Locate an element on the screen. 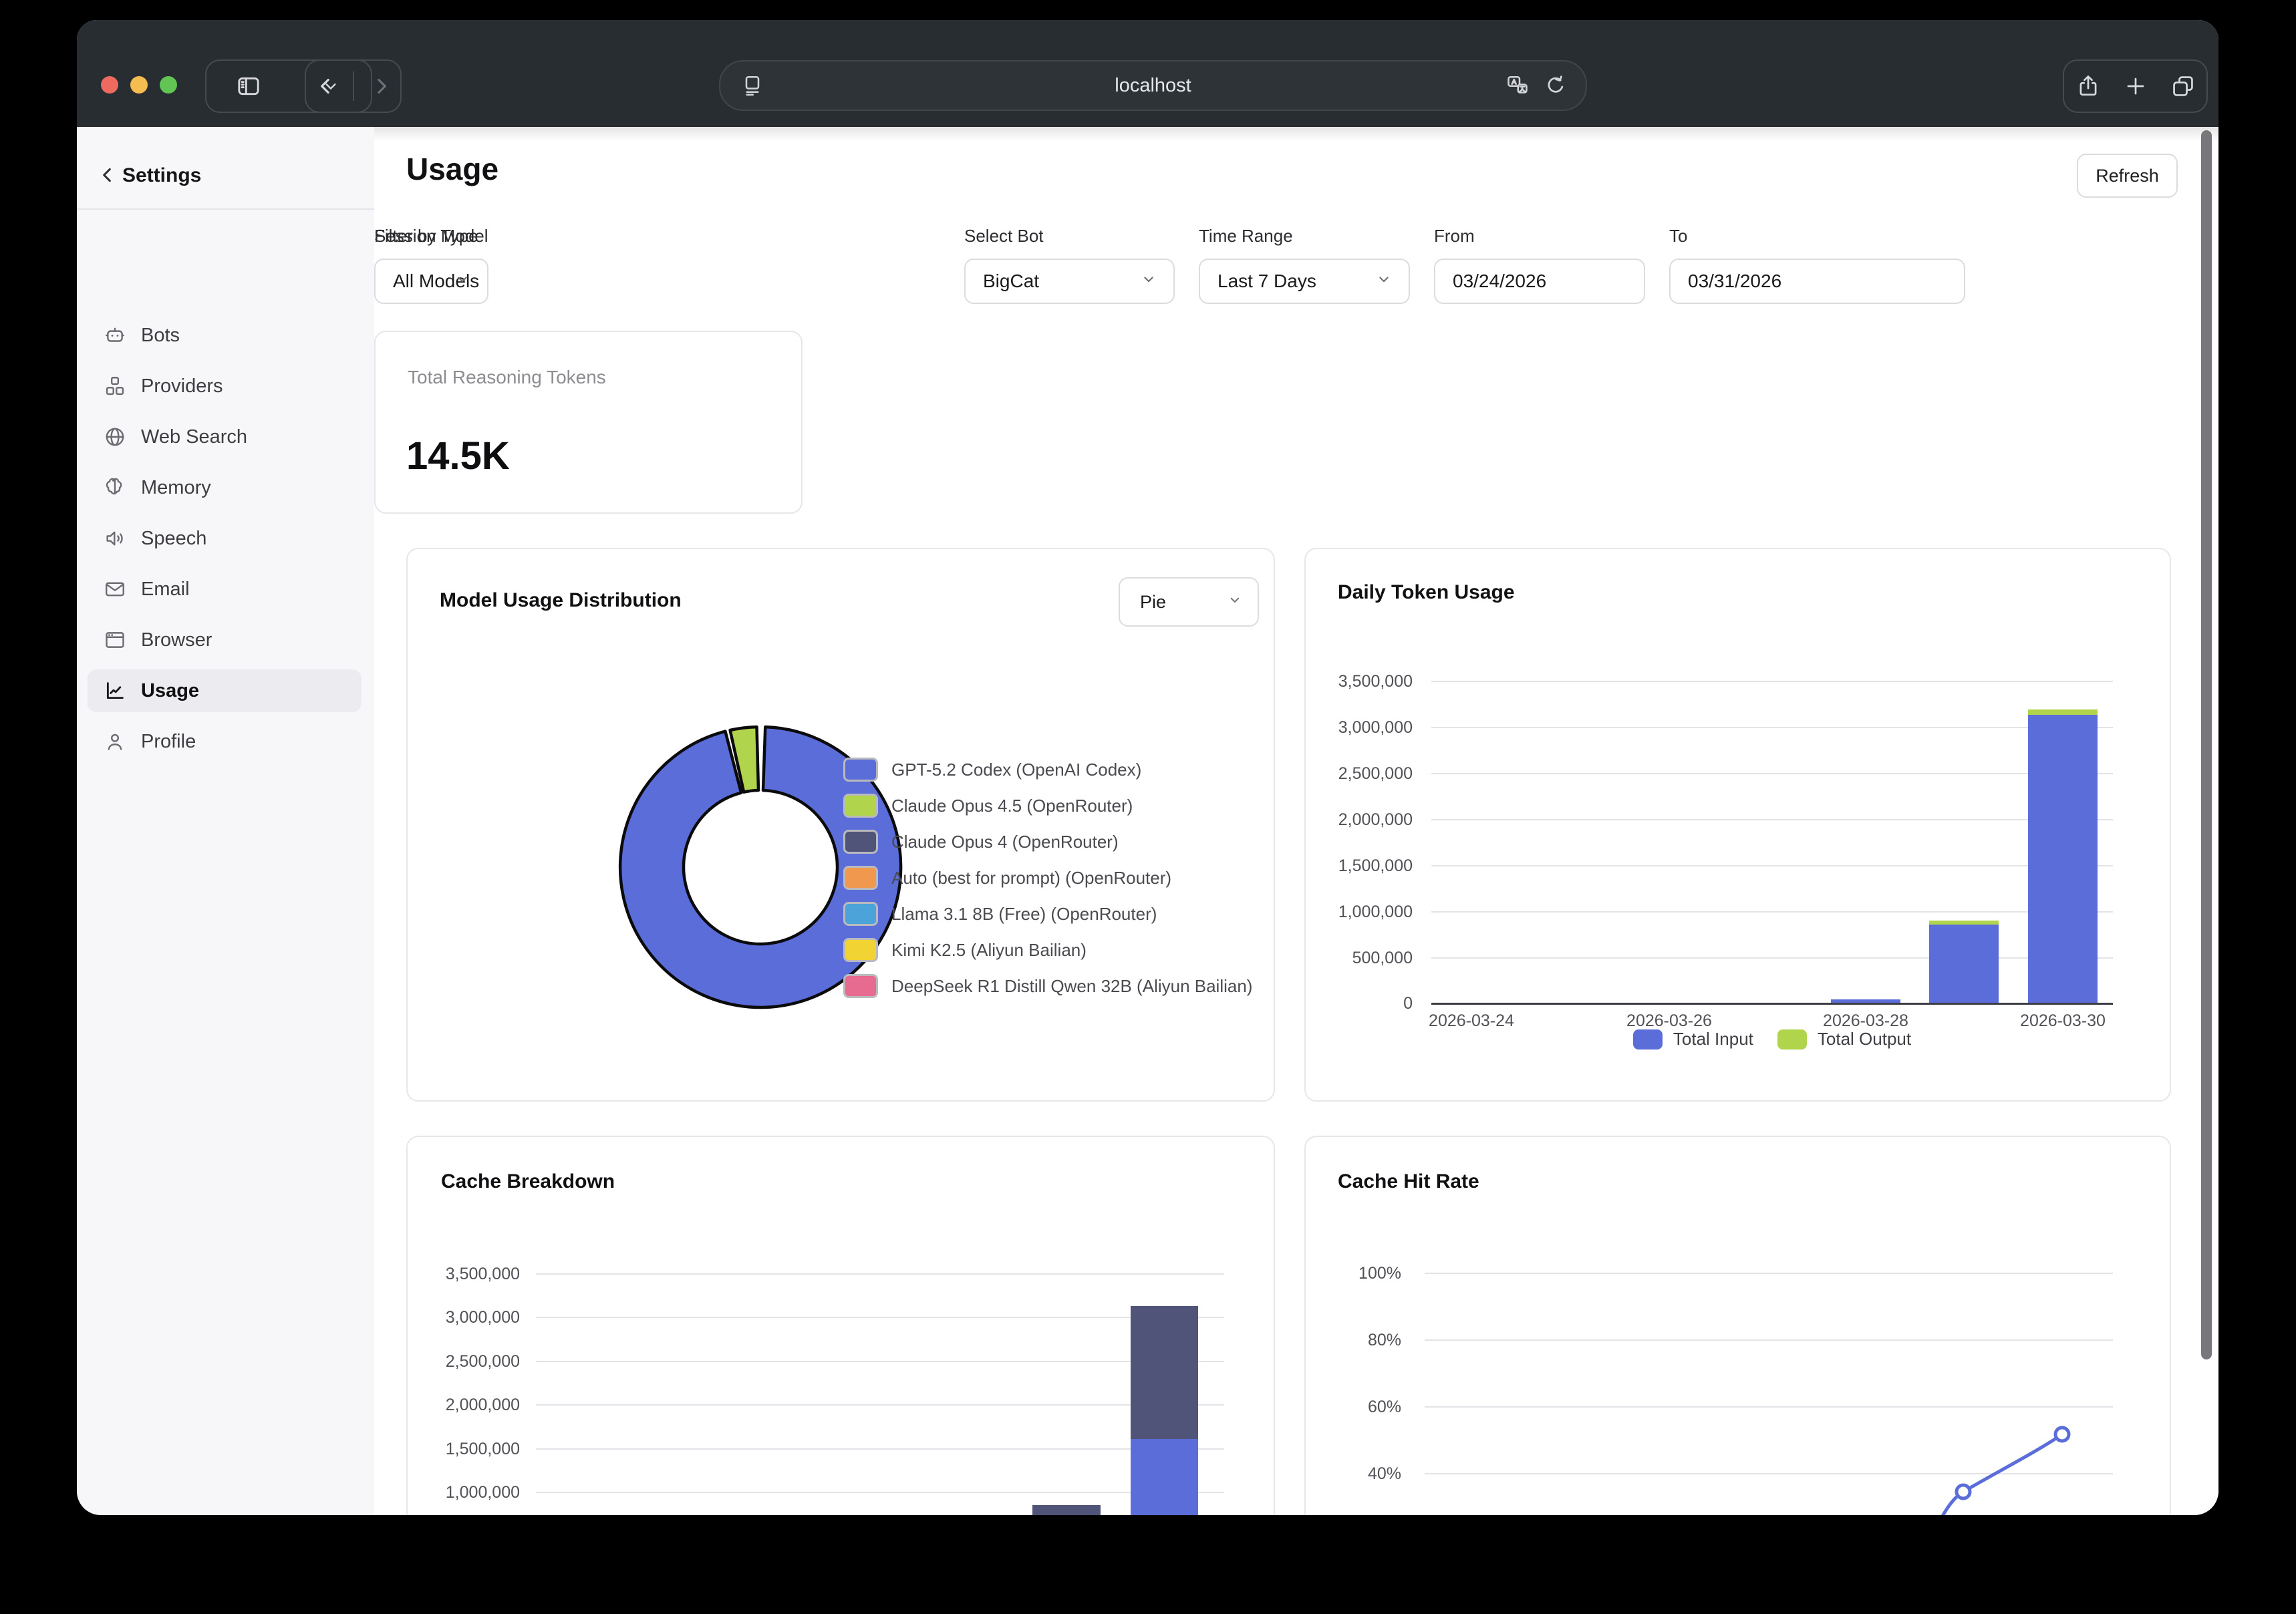 The height and width of the screenshot is (1614, 2296). back-to-settings-button is located at coordinates (108, 176).